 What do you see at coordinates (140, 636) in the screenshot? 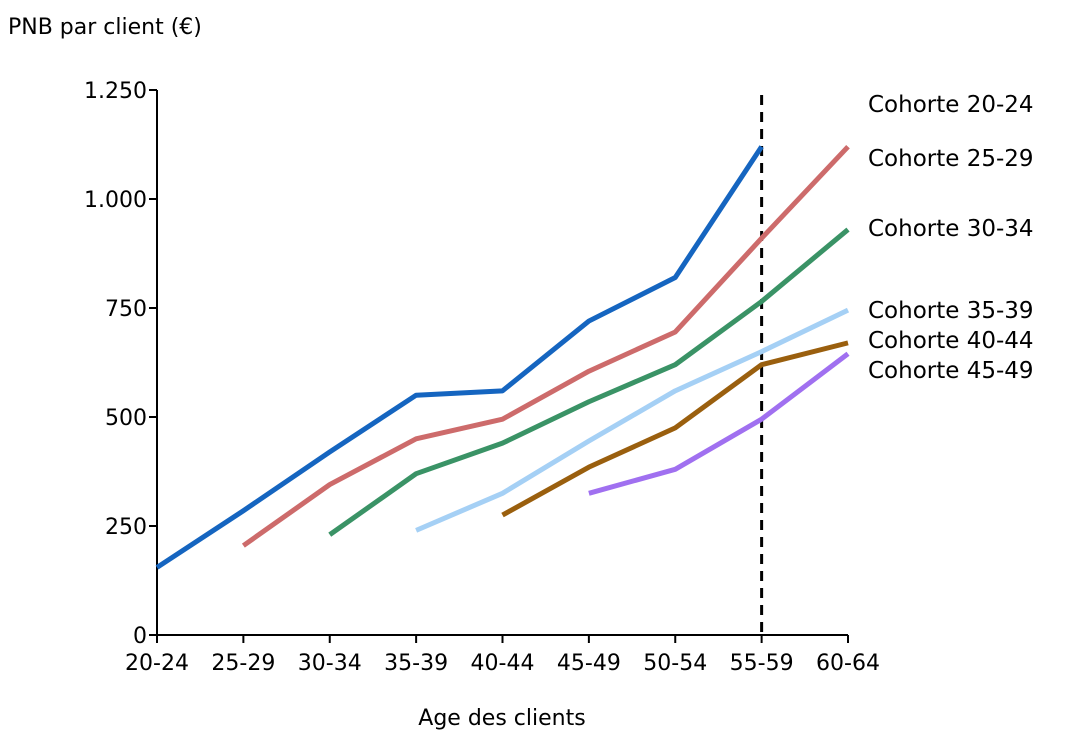
I see `y-tick-label: 0` at bounding box center [140, 636].